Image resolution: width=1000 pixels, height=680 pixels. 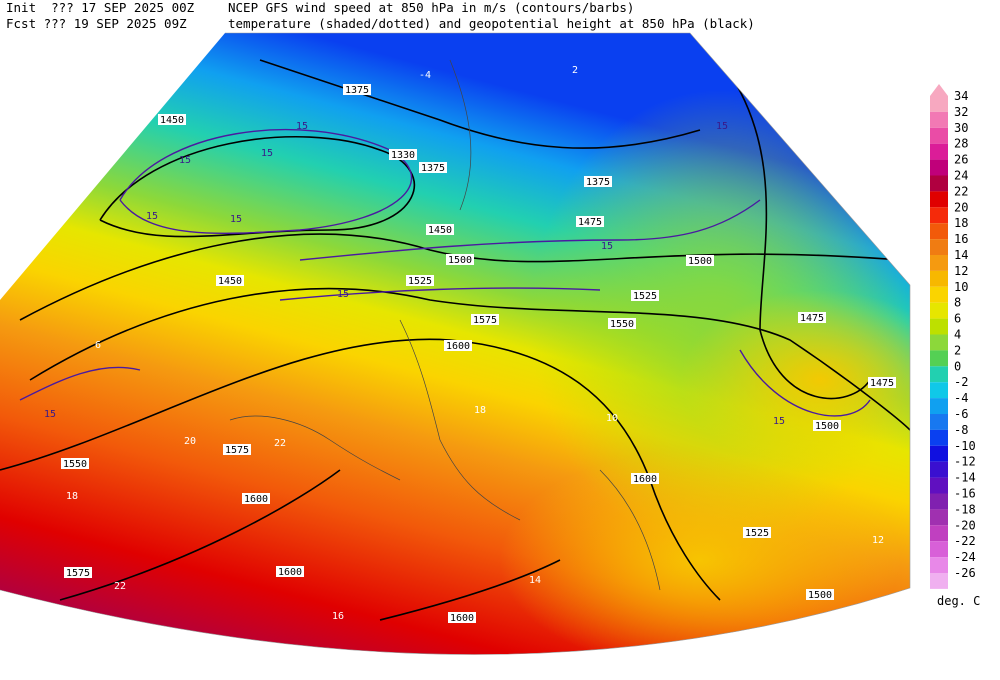 What do you see at coordinates (961, 128) in the screenshot?
I see `colorbar-label: 30` at bounding box center [961, 128].